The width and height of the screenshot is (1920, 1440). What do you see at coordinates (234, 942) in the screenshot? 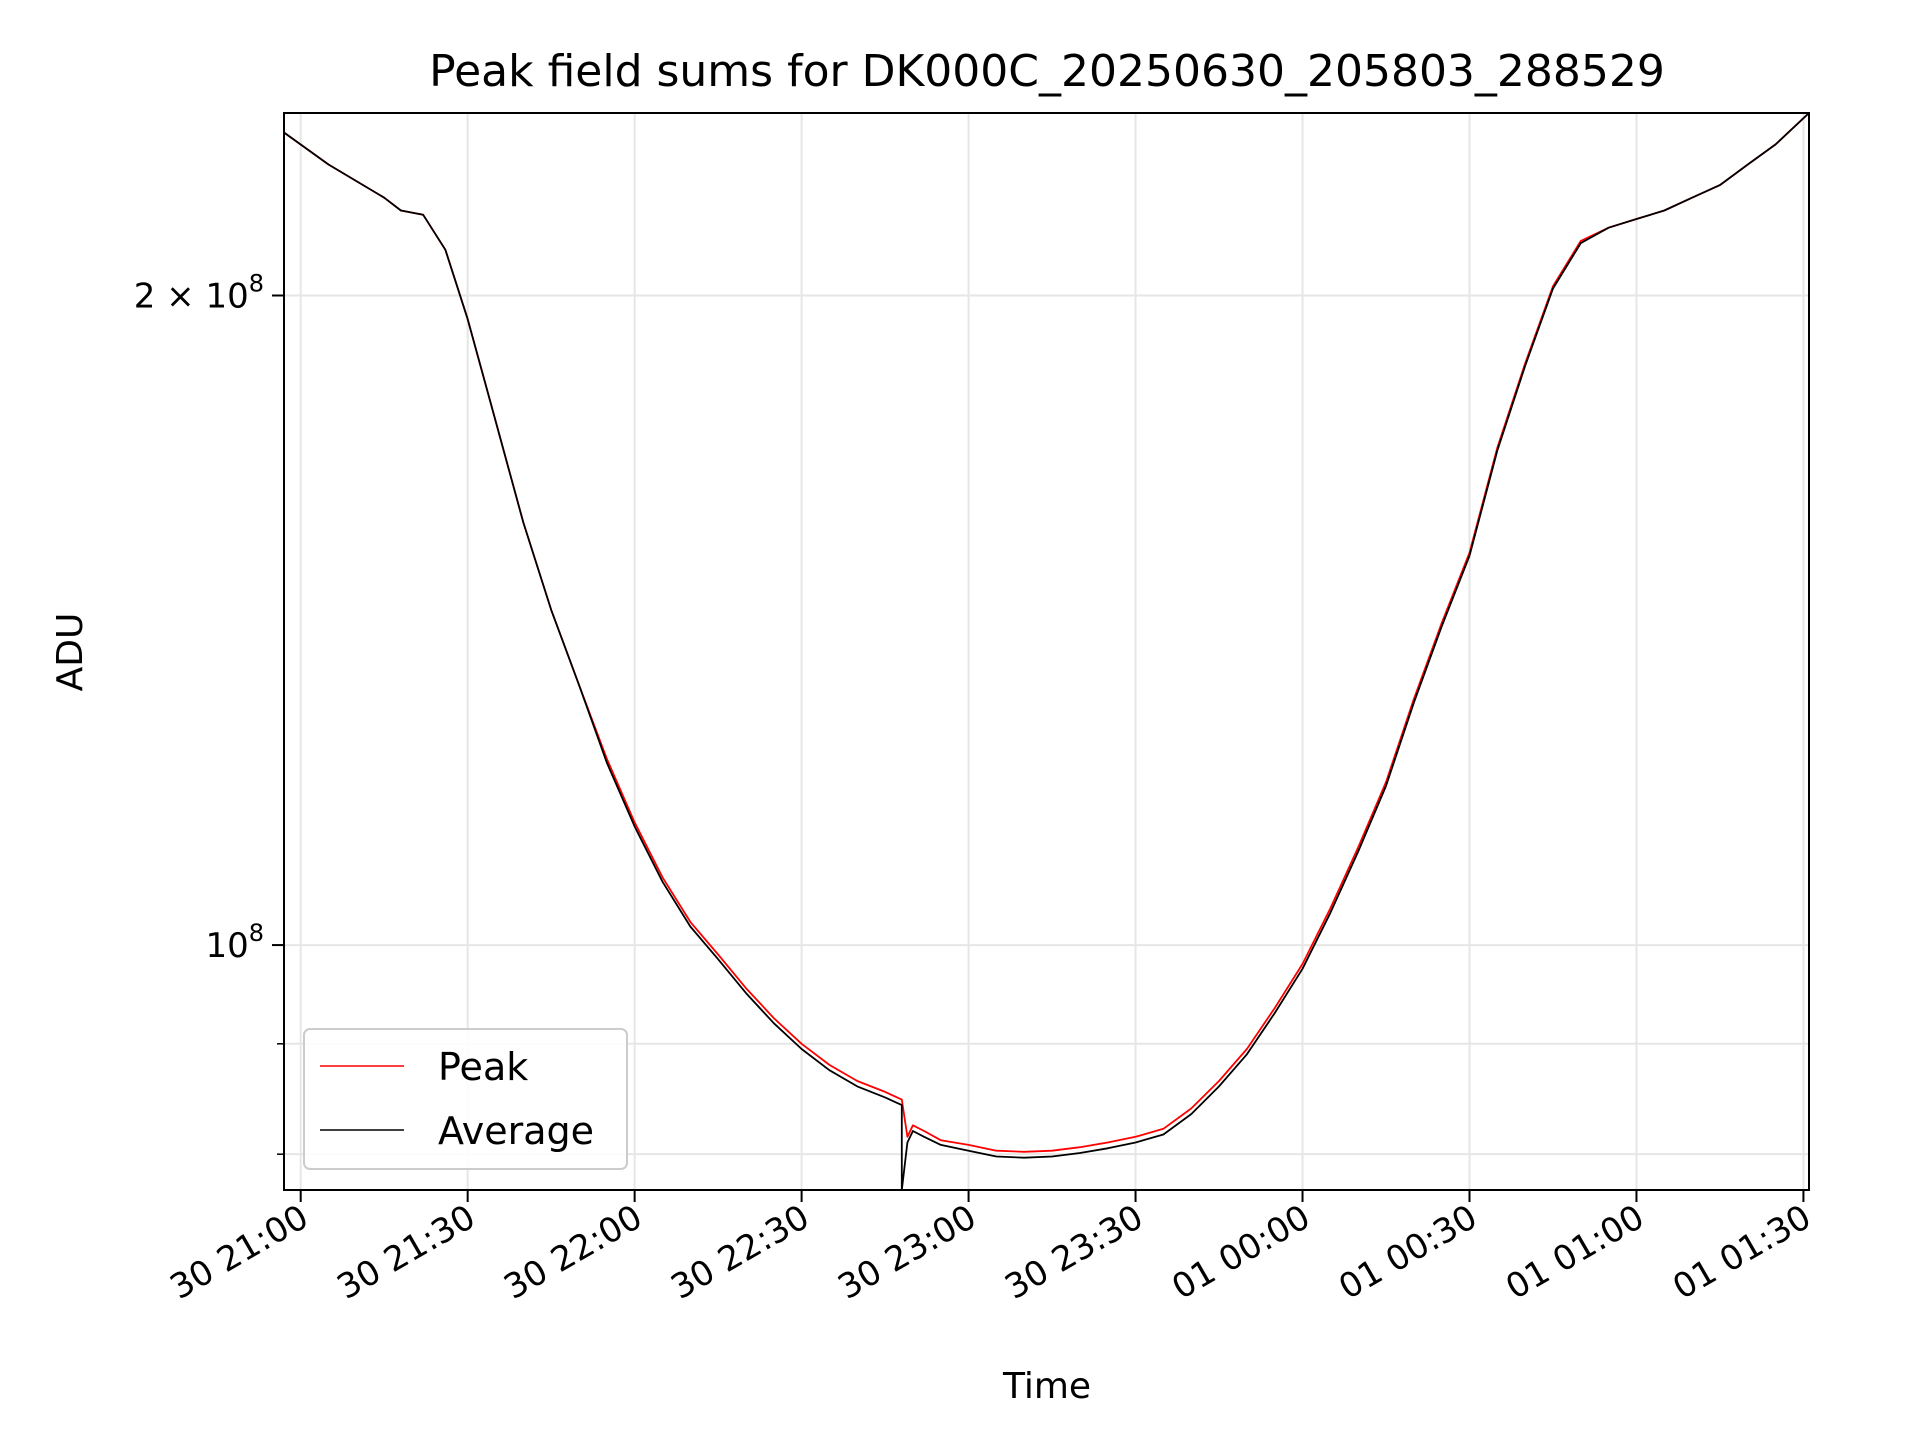
I see `y-tick-label: 108` at bounding box center [234, 942].